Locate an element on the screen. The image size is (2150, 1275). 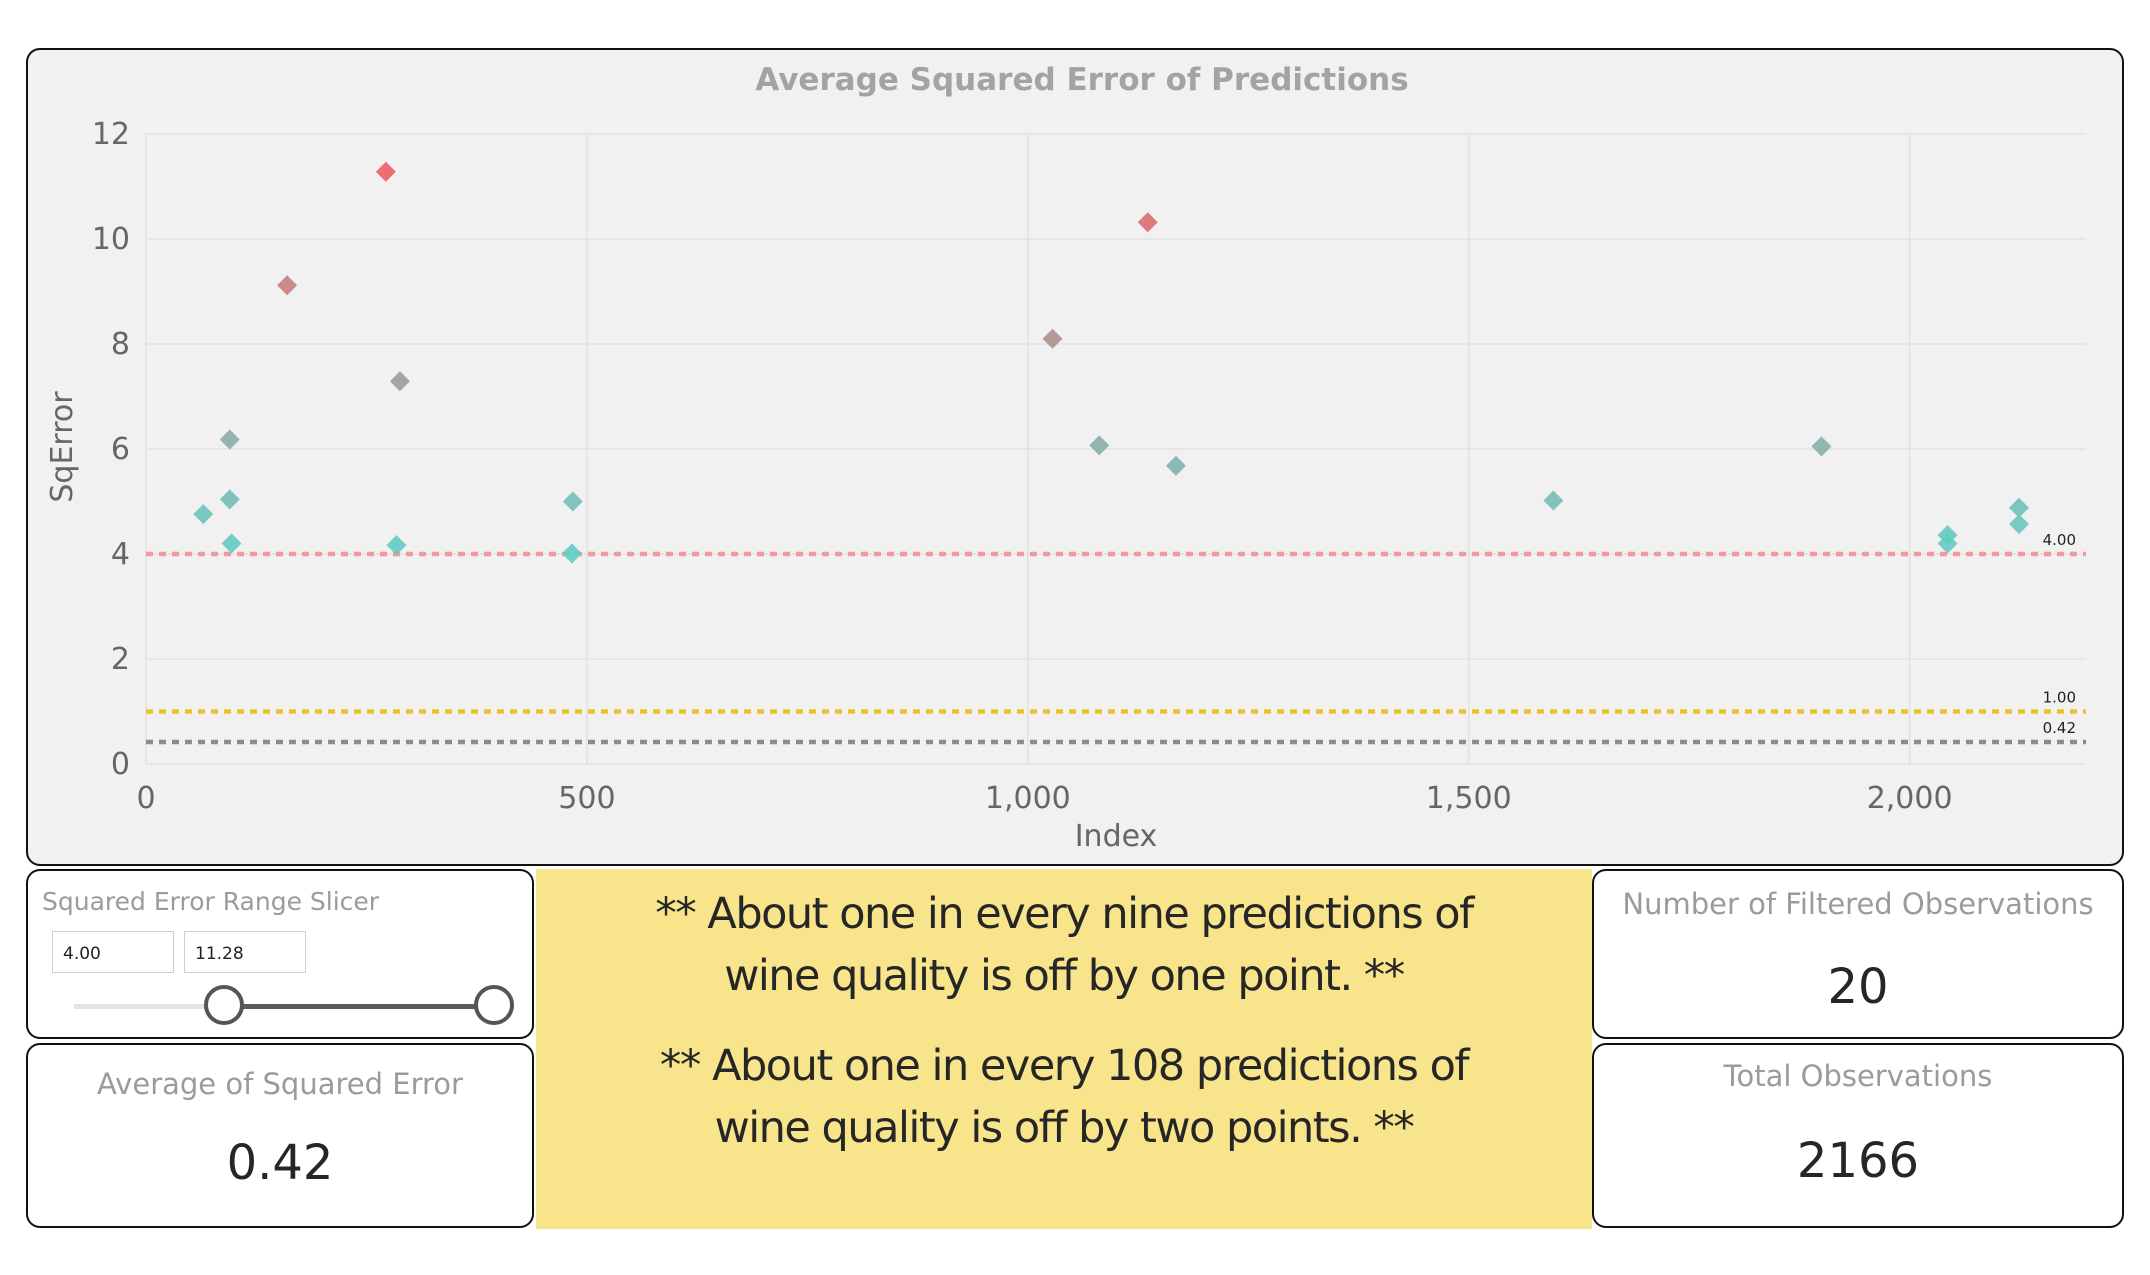
average-squared-error-card: Average of Squared Error 0.42 is located at coordinates (280, 1135).